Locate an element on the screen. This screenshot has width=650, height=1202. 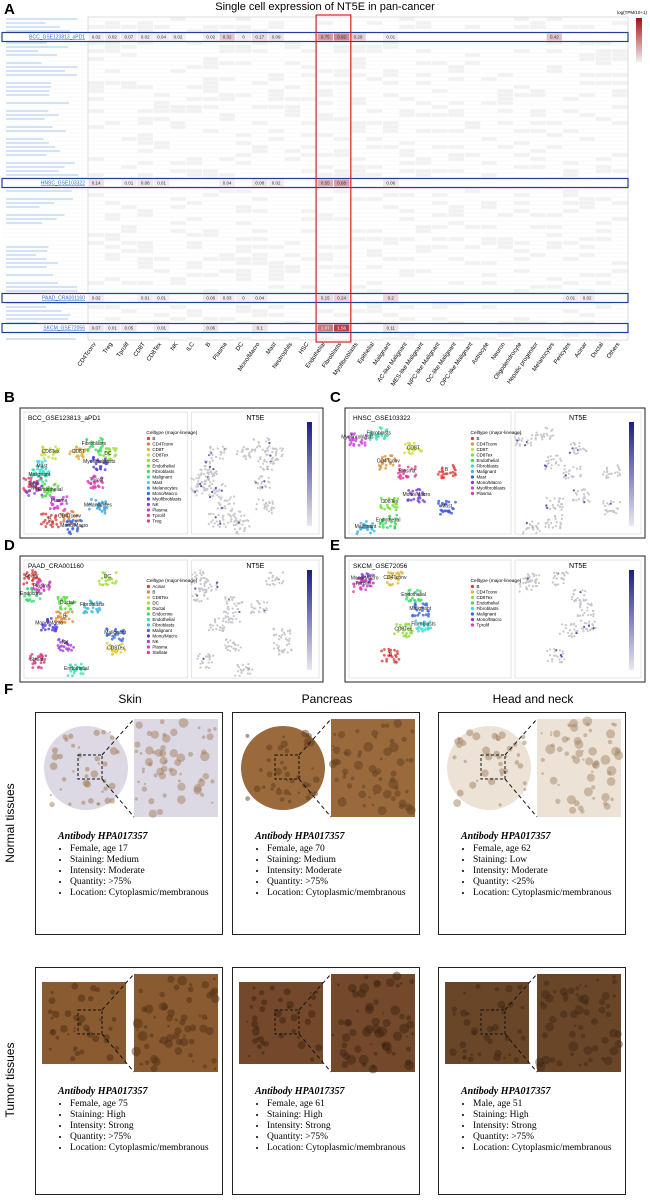
cell-value: 0.04 is located at coordinates (259, 298).